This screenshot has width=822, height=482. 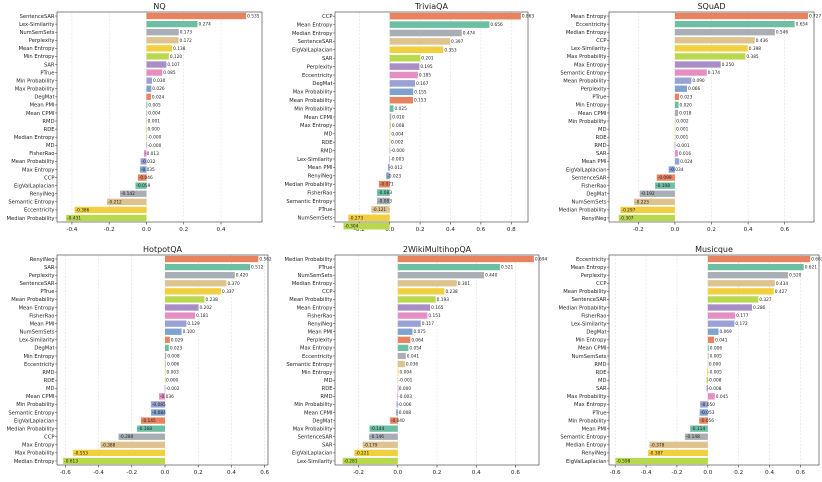 What do you see at coordinates (795, 276) in the screenshot?
I see `data-label: 0.520` at bounding box center [795, 276].